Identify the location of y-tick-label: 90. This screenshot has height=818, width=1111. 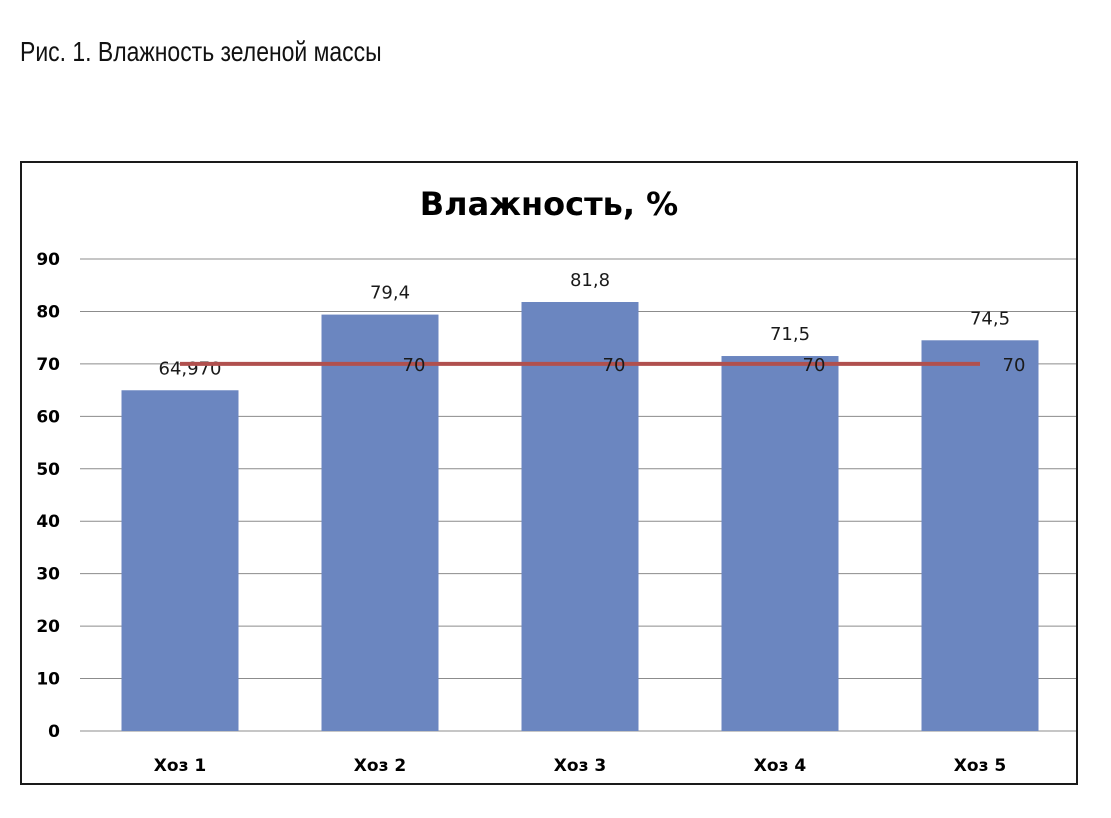
(48, 260).